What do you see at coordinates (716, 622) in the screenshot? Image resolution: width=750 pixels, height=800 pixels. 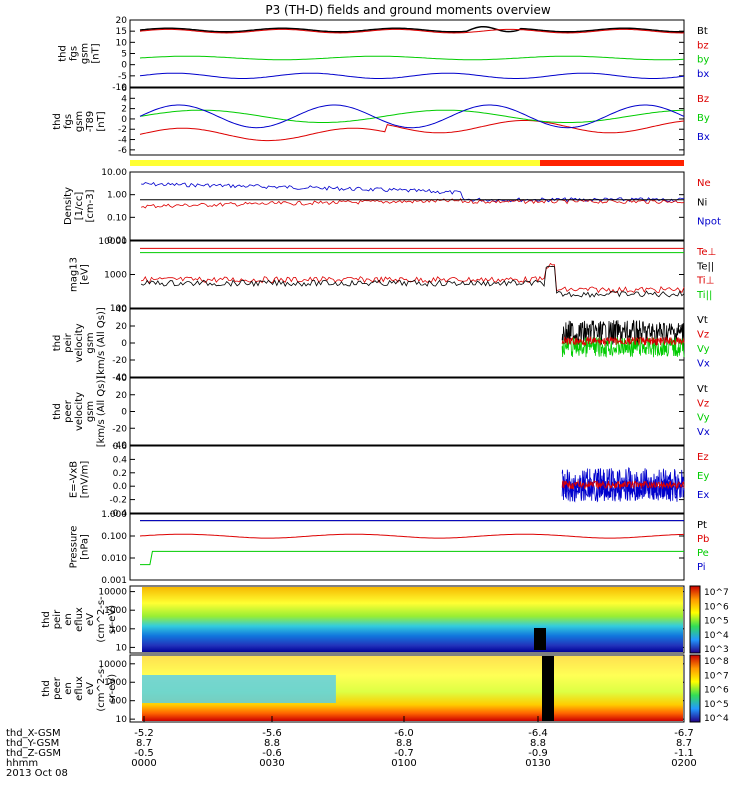 I see `colorbar-label: 10^5` at bounding box center [716, 622].